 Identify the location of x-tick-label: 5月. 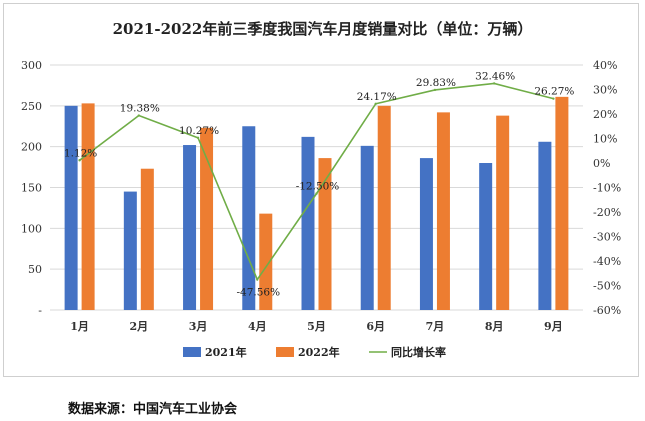
(316, 326).